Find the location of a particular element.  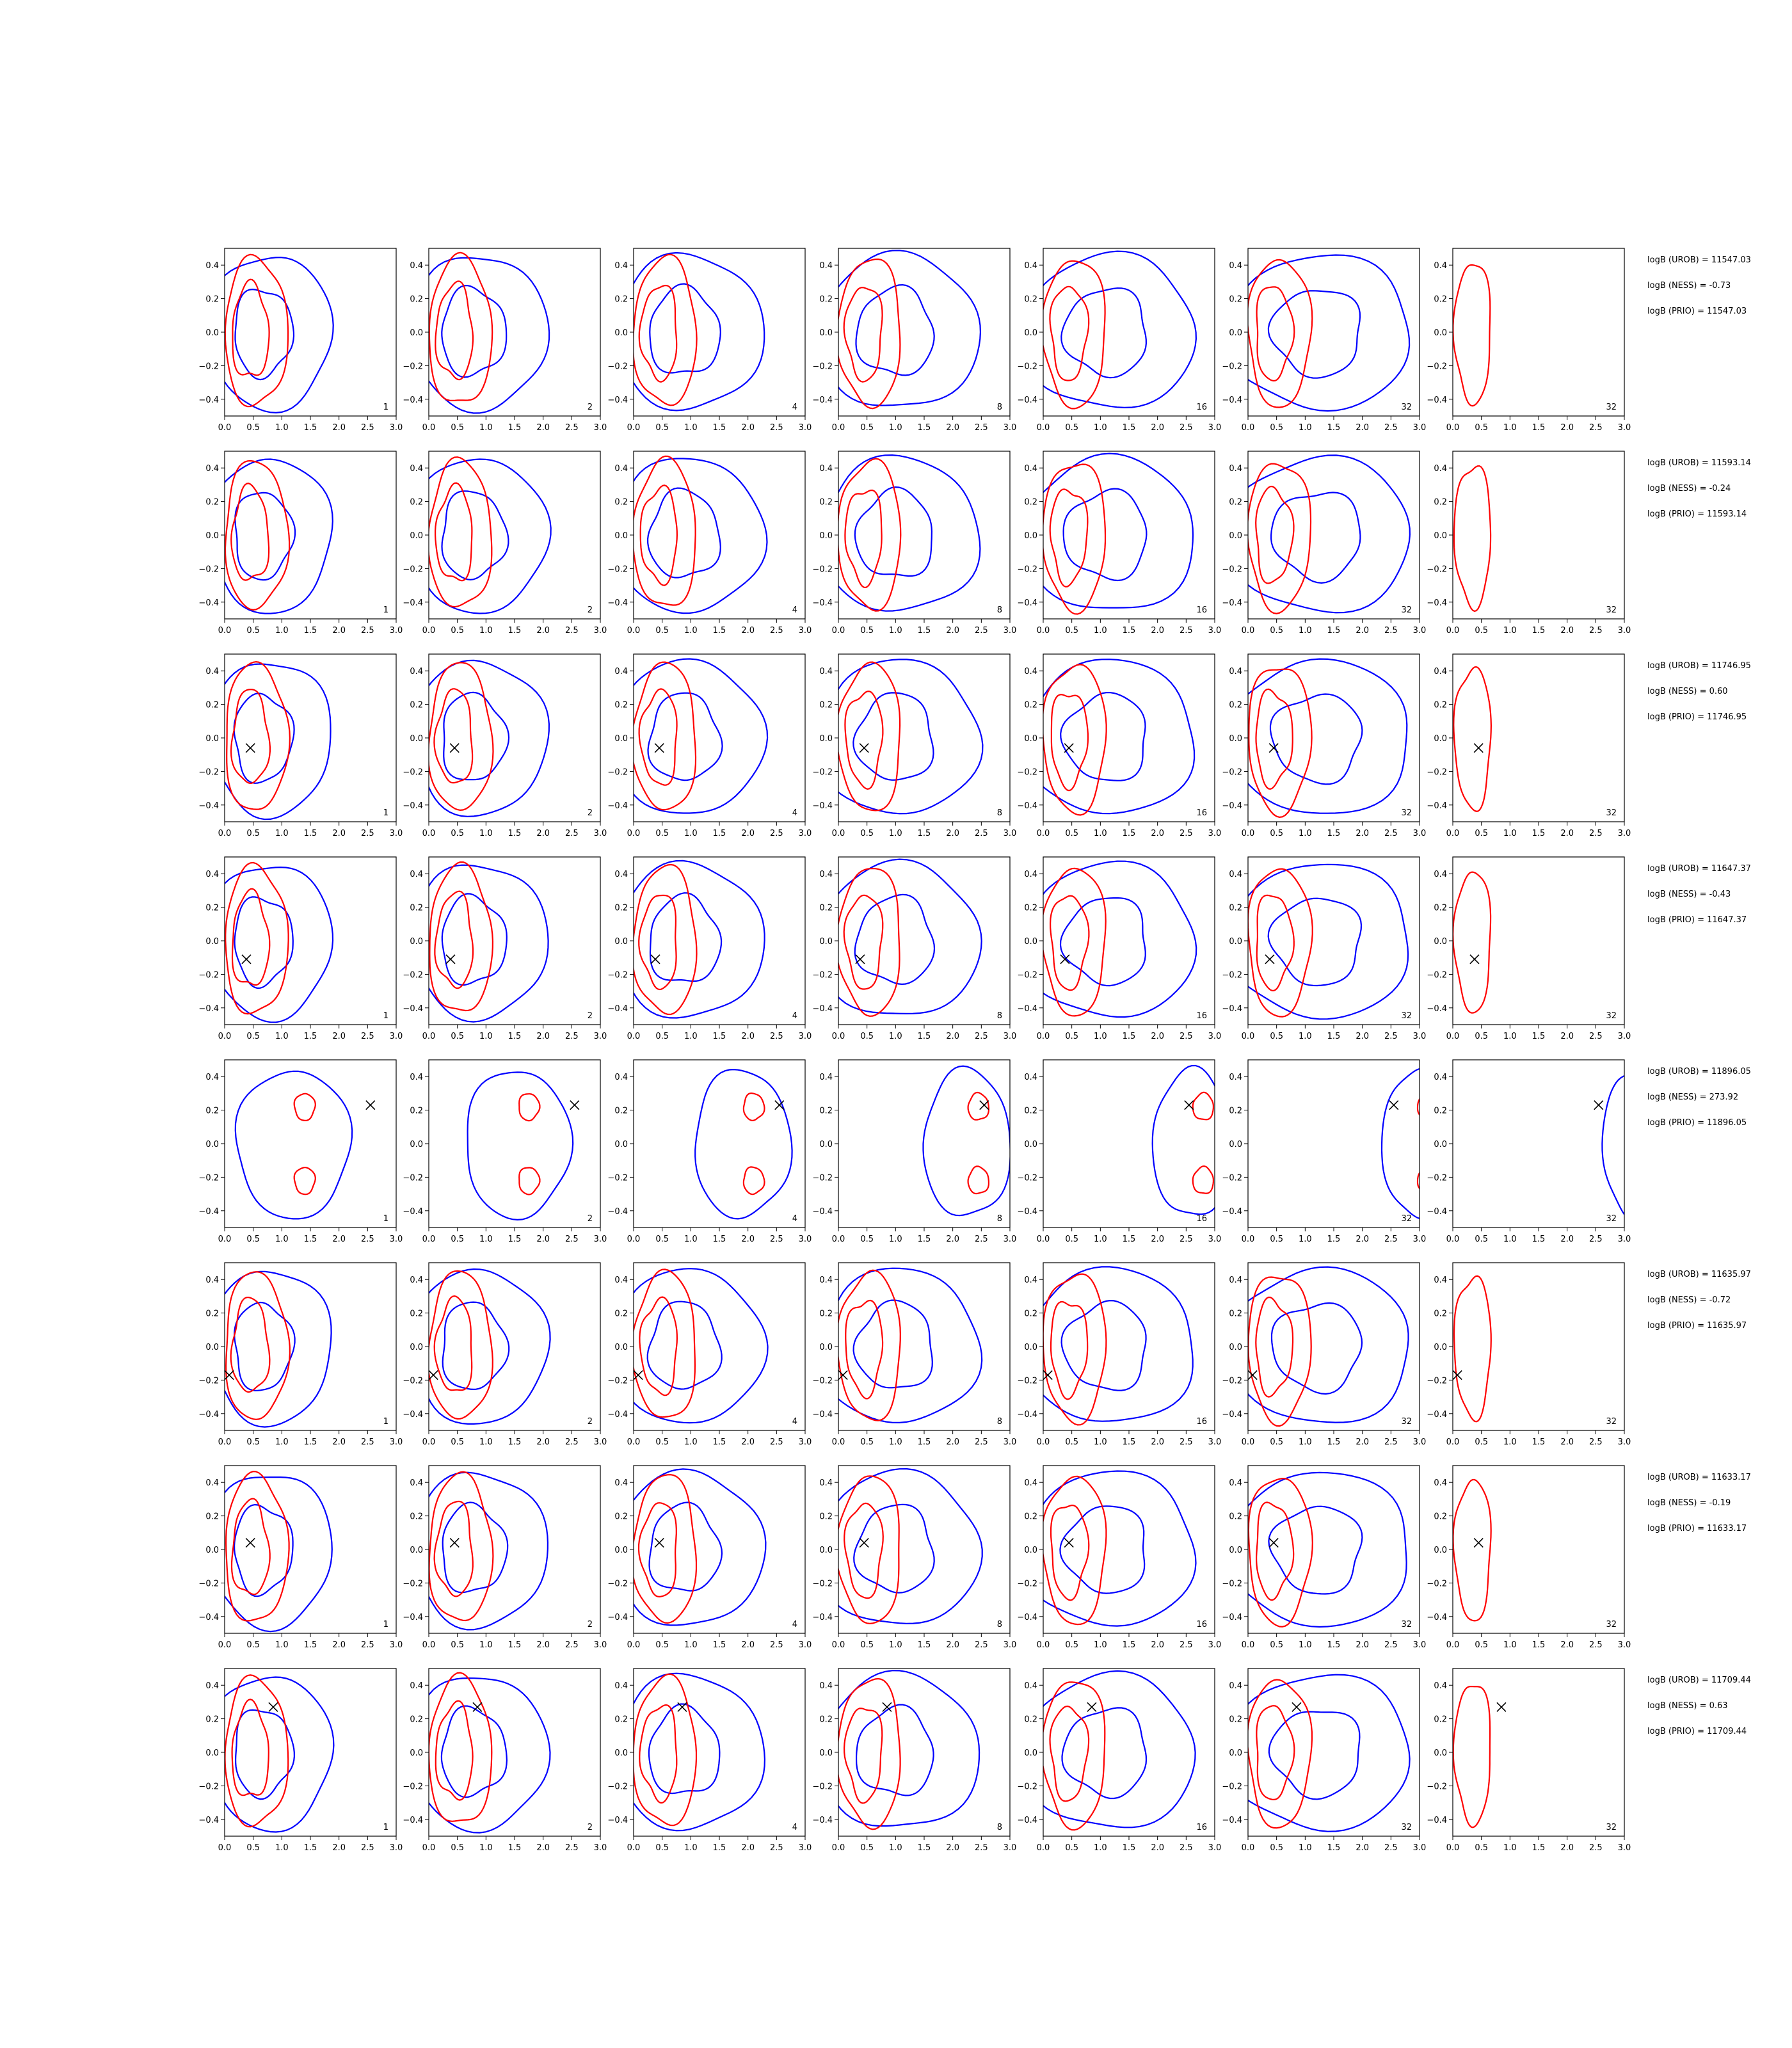

panel: 0.0 0.5 1.0 1.5 2.0 2.5 3.0 0.4 0.2 0.0 −0.2 −0.4 8 is located at coordinates (914, 1151).